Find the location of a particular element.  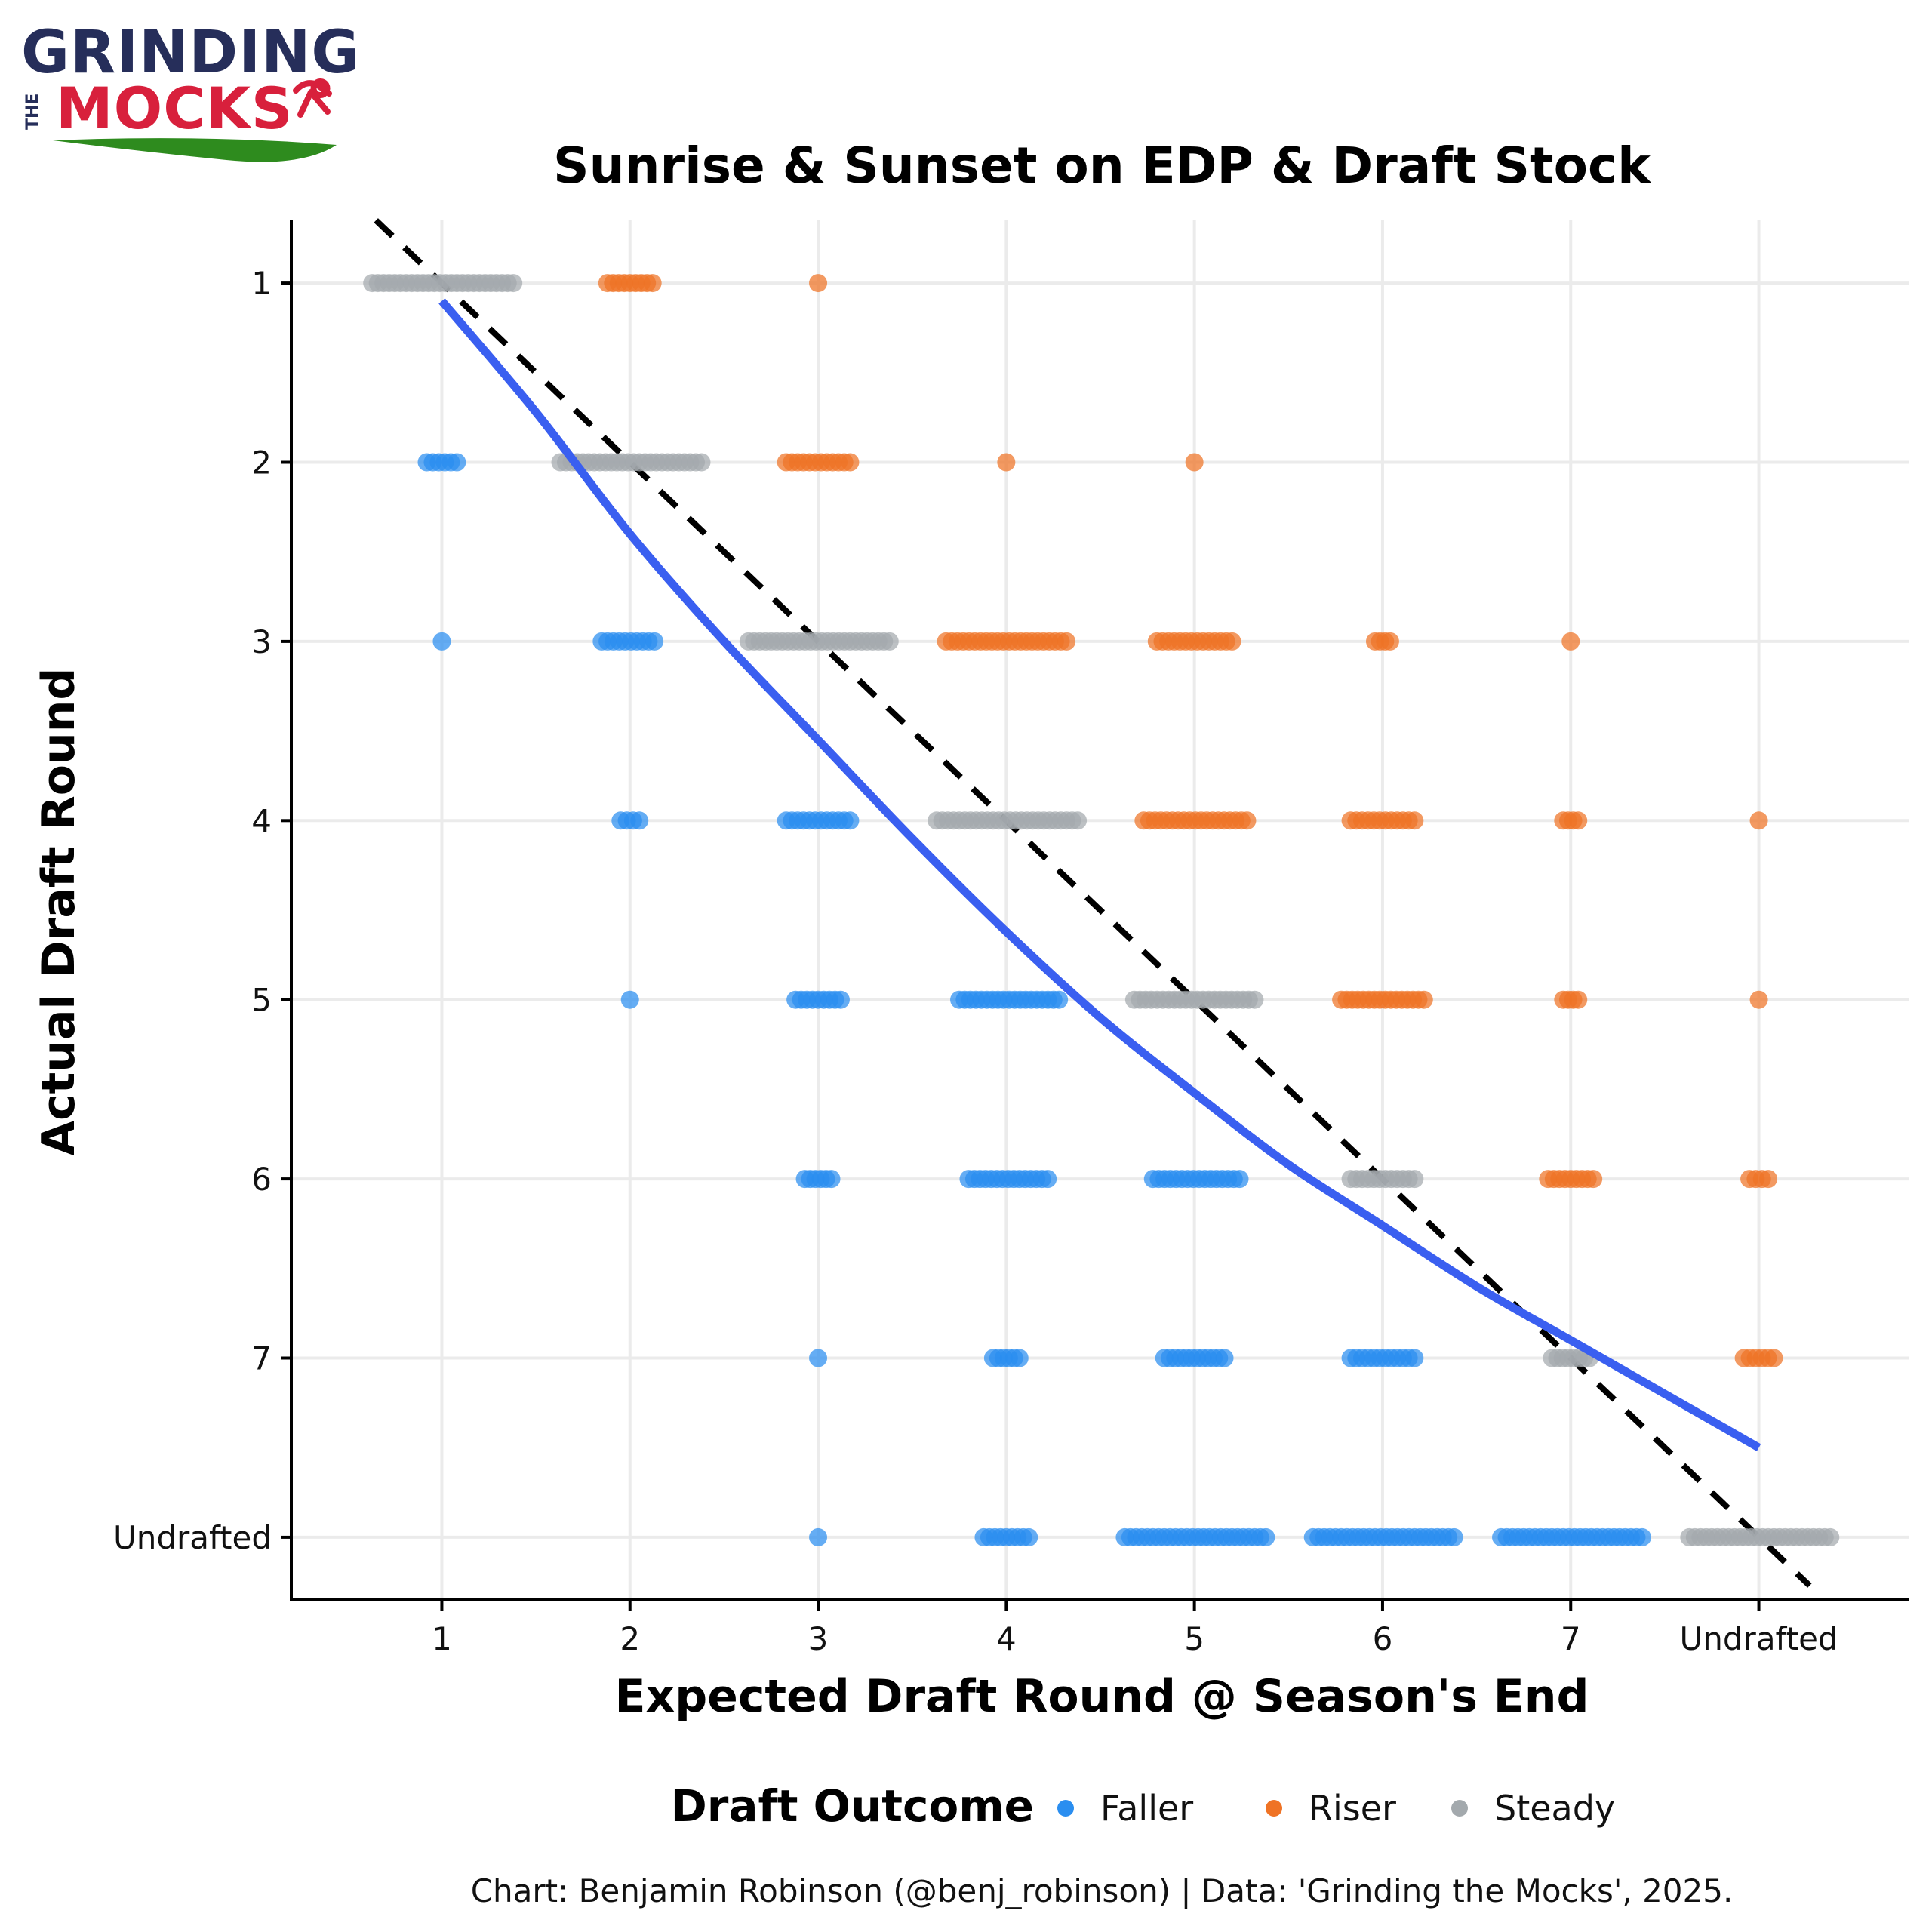

logo-line1: GRINDING is located at coordinates (190, 53).